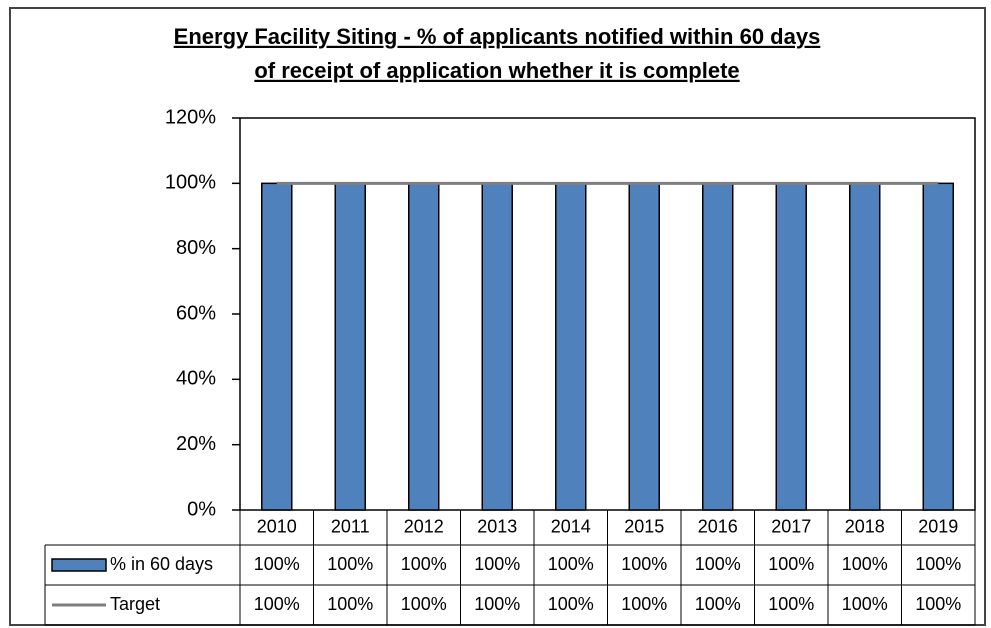 This screenshot has height=628, width=991. Describe the element at coordinates (571, 526) in the screenshot. I see `x-tick-label: 2014` at that location.